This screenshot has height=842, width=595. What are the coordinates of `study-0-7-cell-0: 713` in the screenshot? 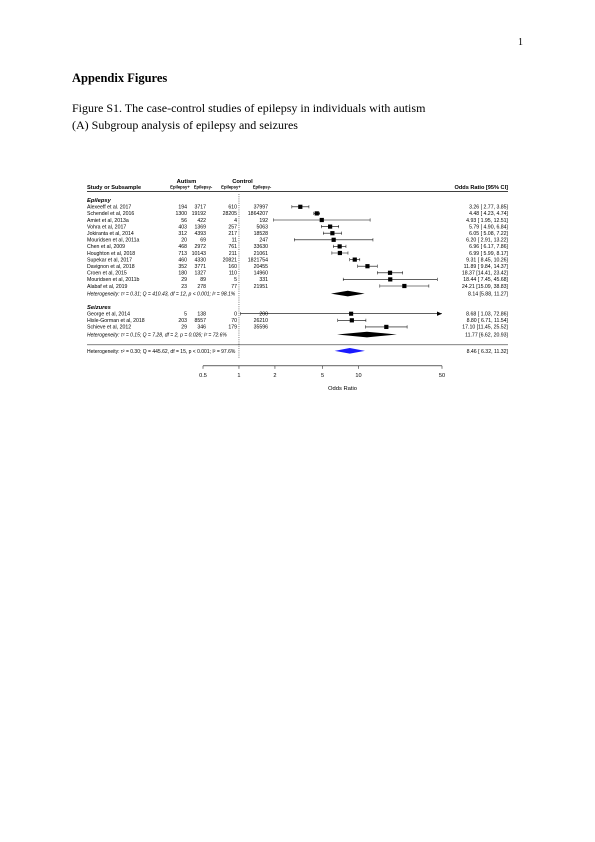 It's located at (182, 254).